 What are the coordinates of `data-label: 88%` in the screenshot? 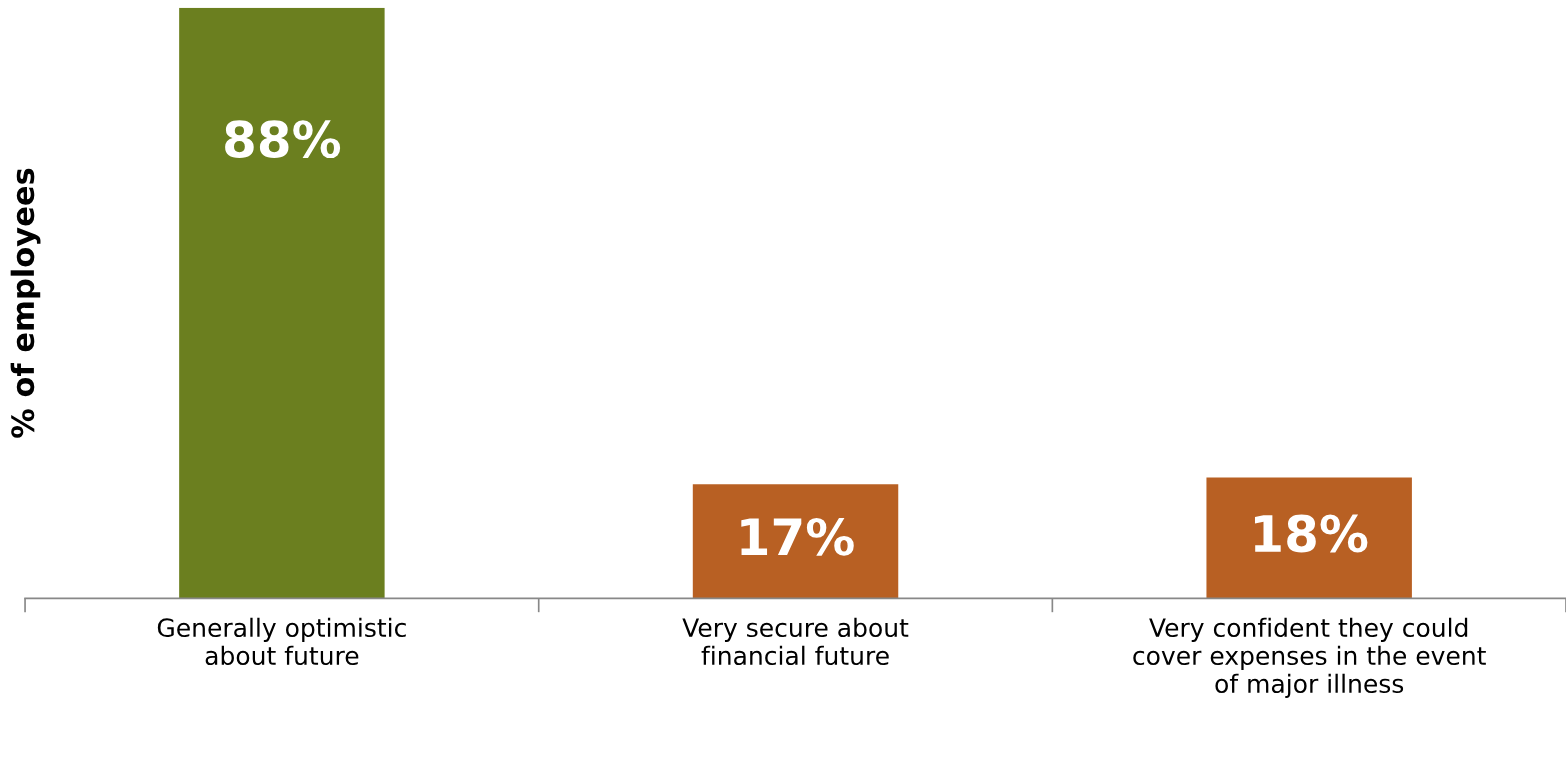 It's located at (283, 139).